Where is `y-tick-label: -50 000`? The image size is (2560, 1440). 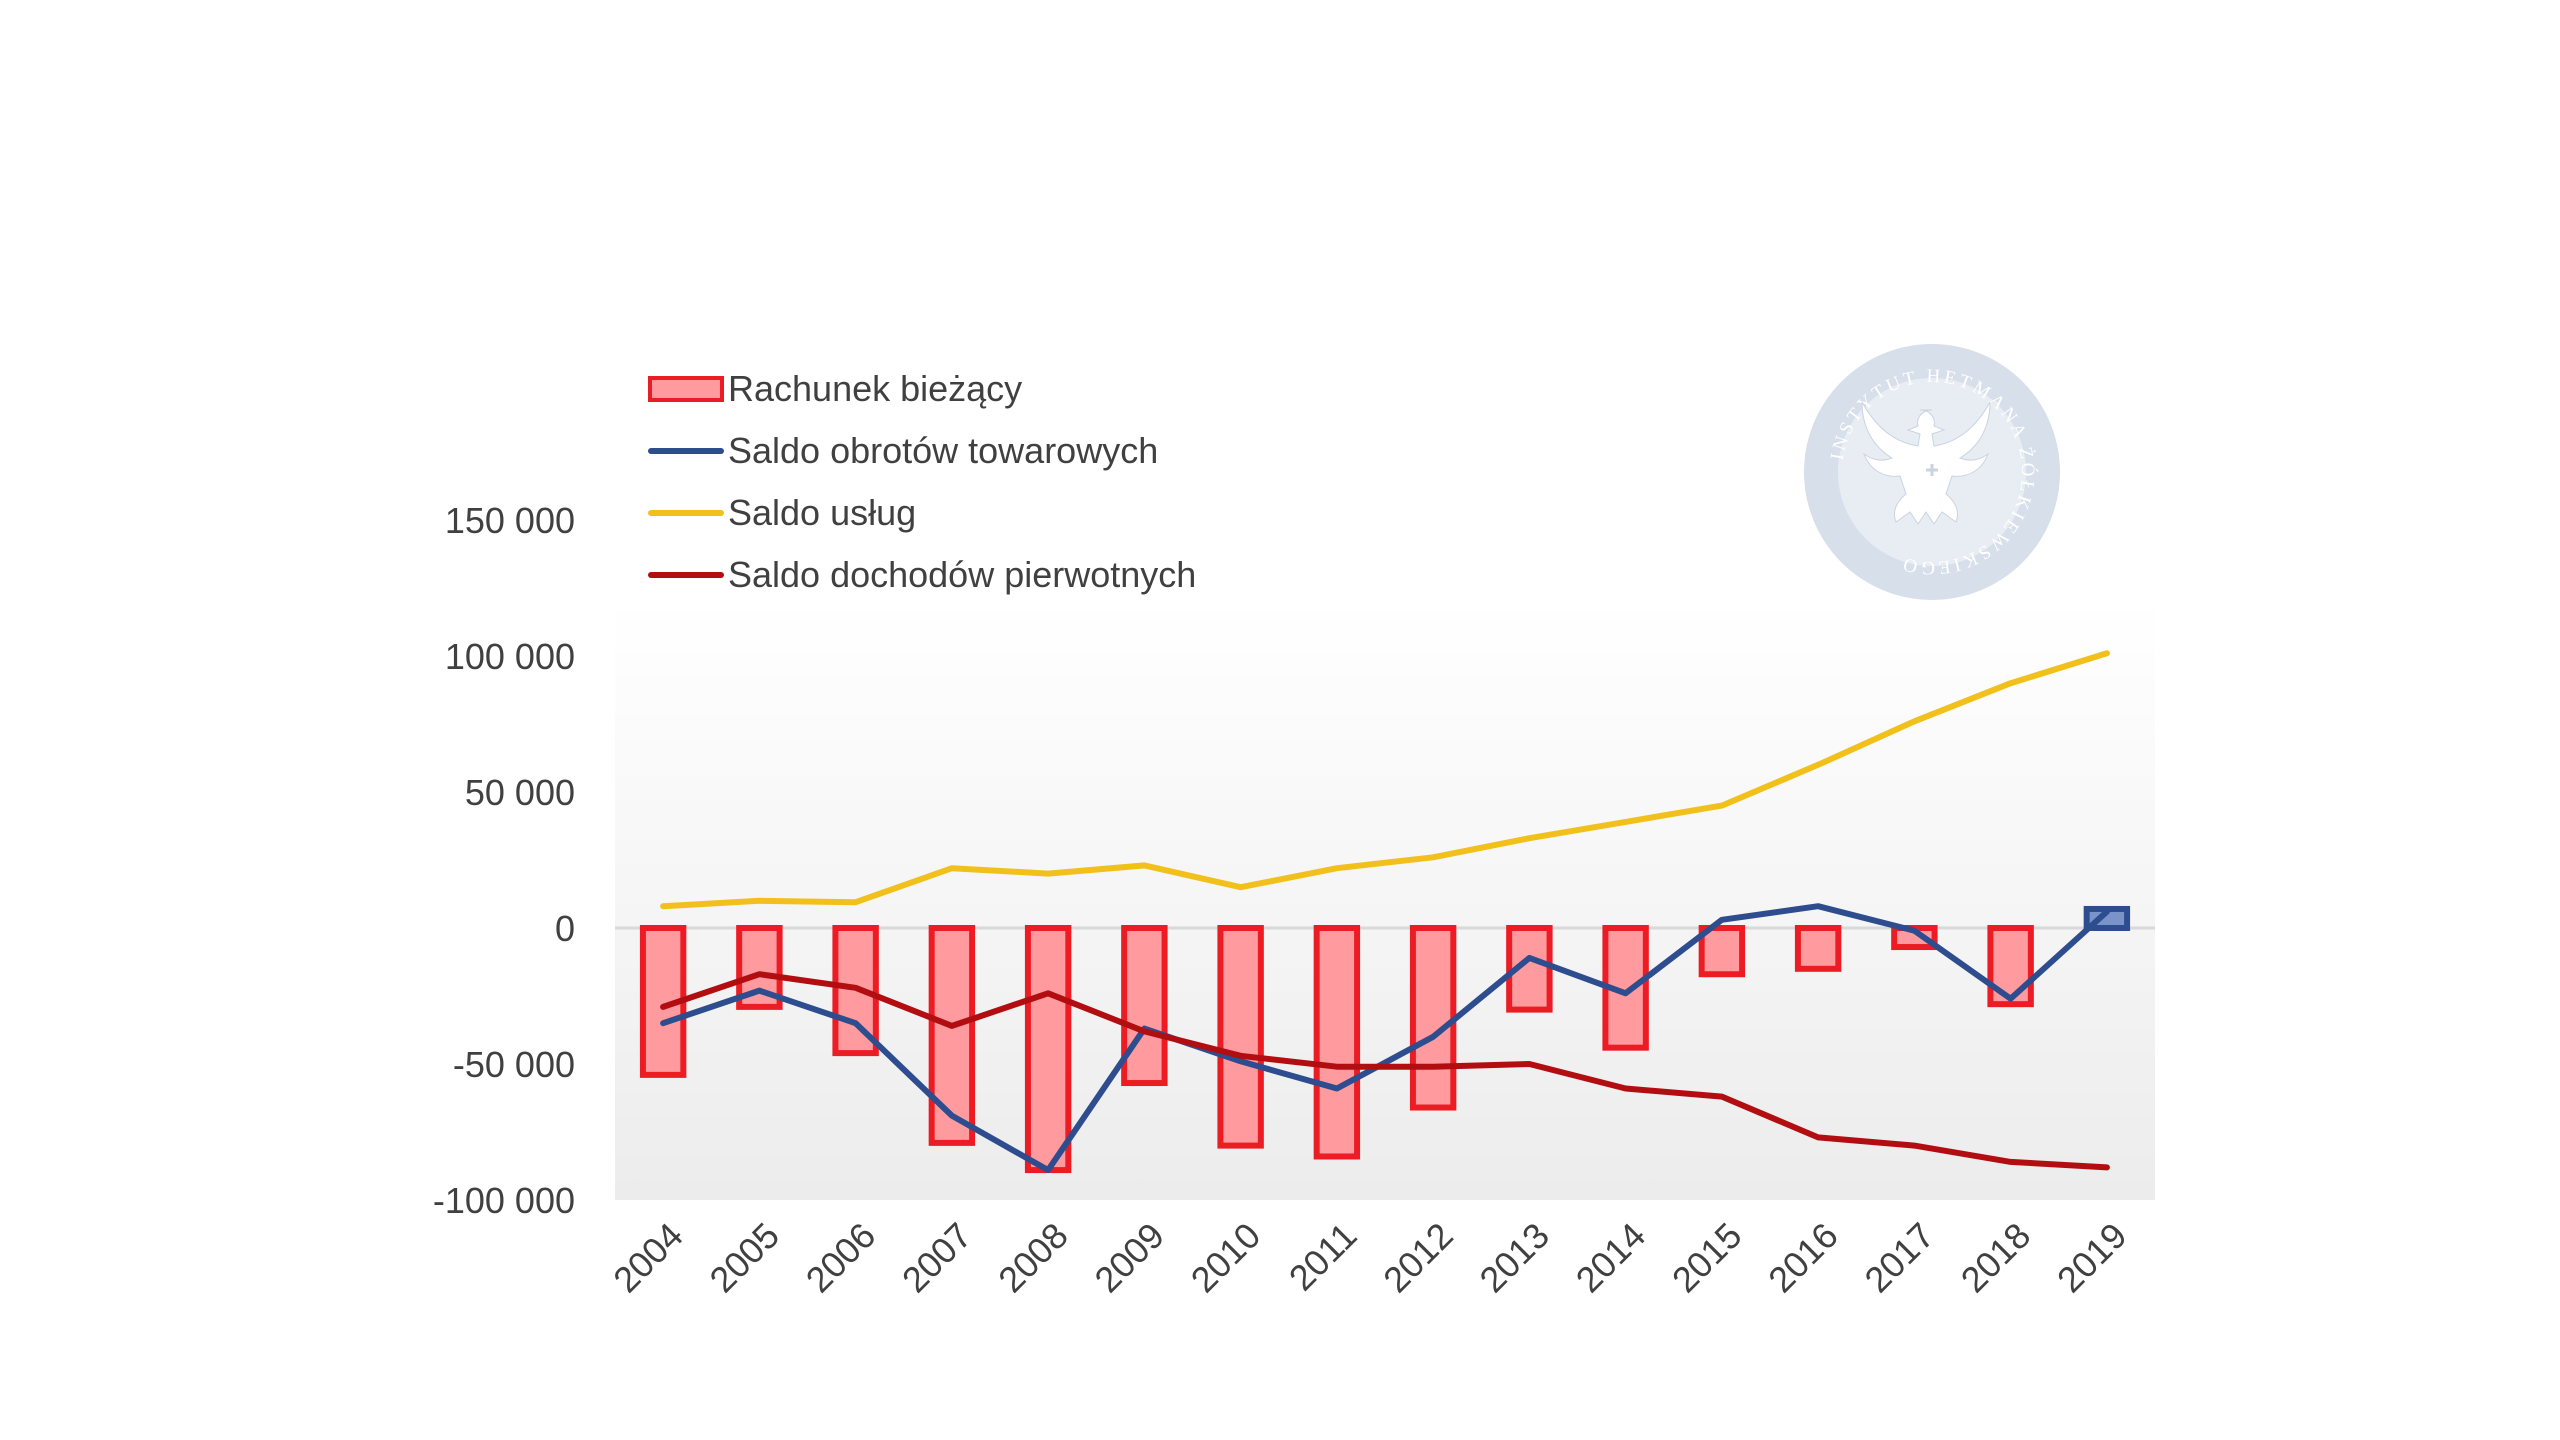 y-tick-label: -50 000 is located at coordinates (514, 1064).